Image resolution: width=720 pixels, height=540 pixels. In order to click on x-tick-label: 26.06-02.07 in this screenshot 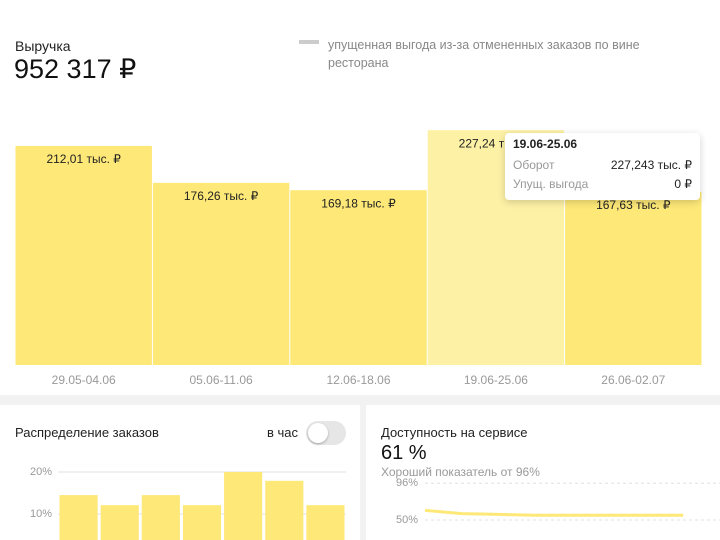, I will do `click(633, 380)`.